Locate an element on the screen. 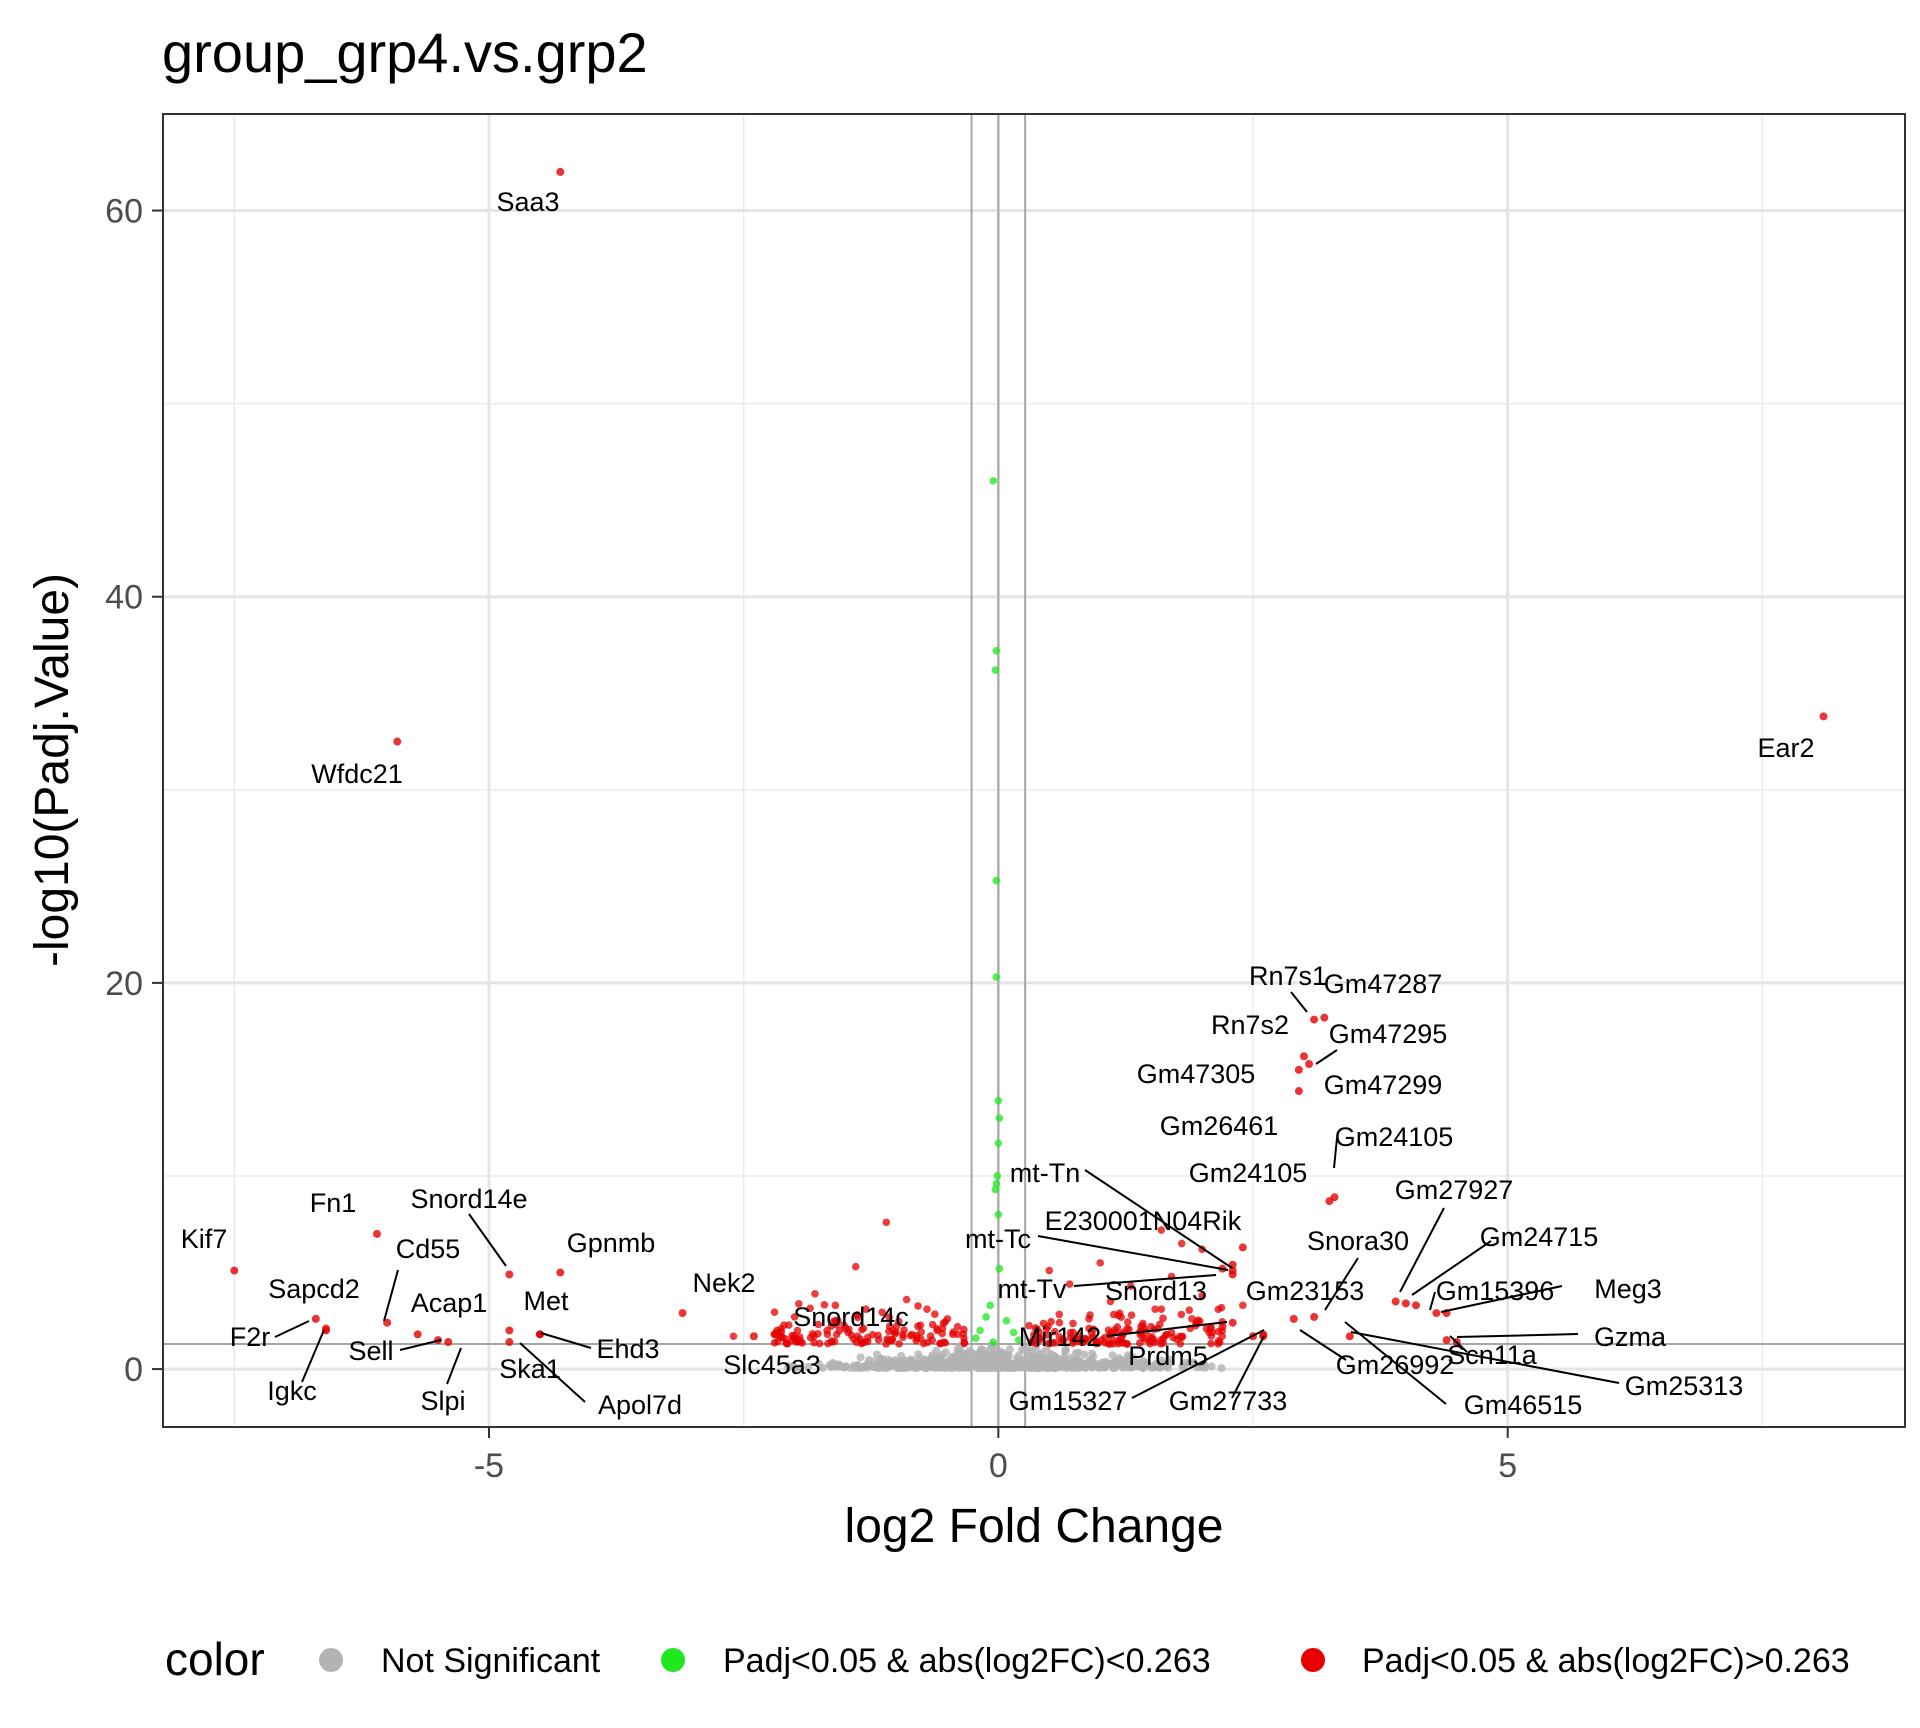  gene-label: Gm47295 is located at coordinates (1388, 1034).